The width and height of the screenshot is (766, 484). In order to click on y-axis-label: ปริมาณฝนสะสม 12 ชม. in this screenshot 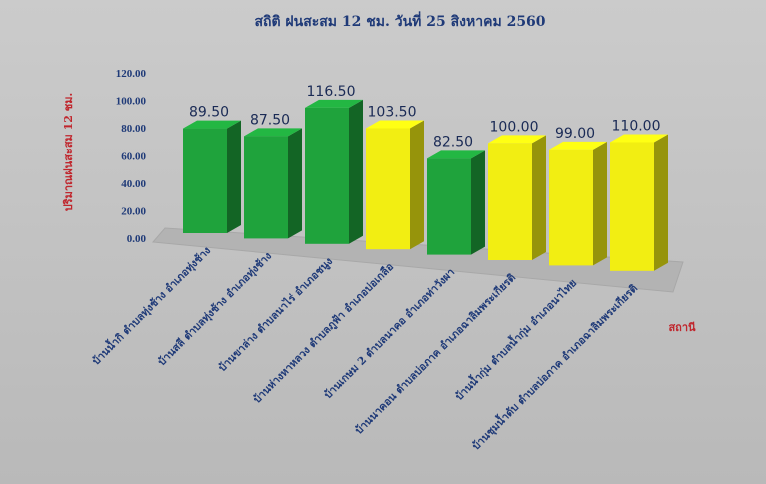, I will do `click(68, 152)`.